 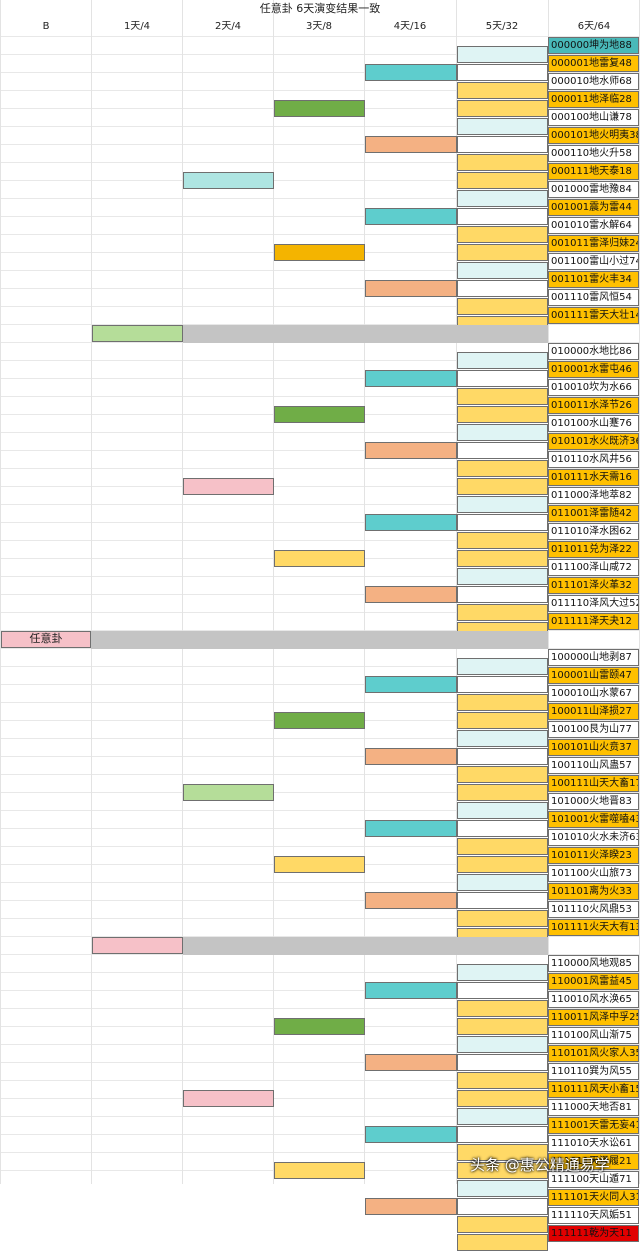 What do you see at coordinates (593, 1053) in the screenshot?
I see `hexagram-cell: 110101风火家人35` at bounding box center [593, 1053].